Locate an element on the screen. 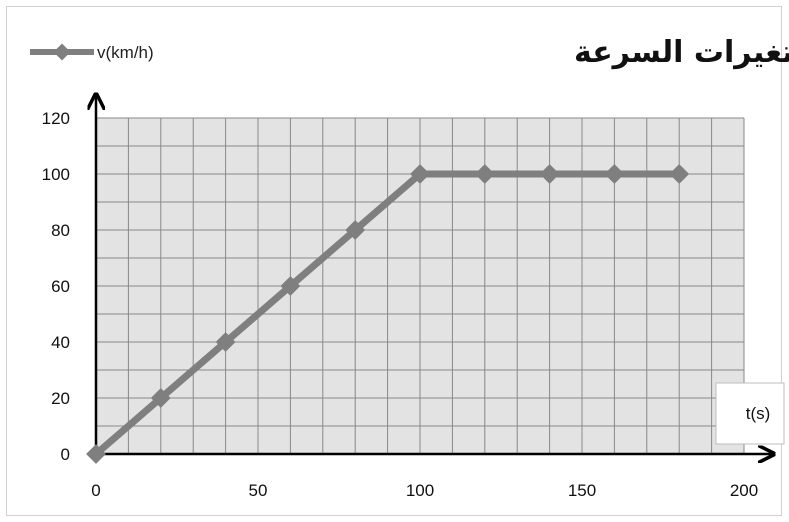 The image size is (789, 522). legend-marker-icon is located at coordinates (62, 52).